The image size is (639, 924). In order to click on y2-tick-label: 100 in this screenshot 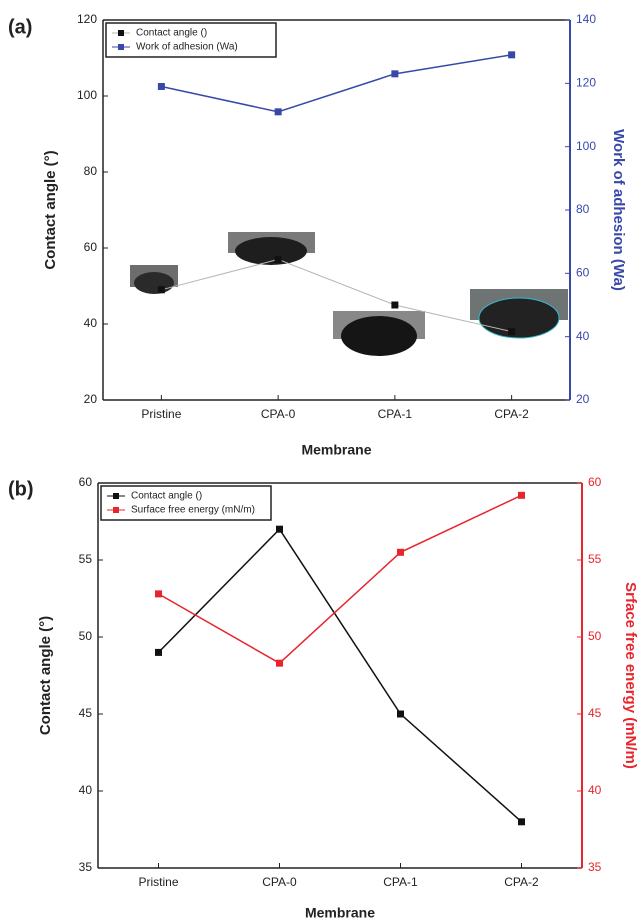, I will do `click(586, 146)`.